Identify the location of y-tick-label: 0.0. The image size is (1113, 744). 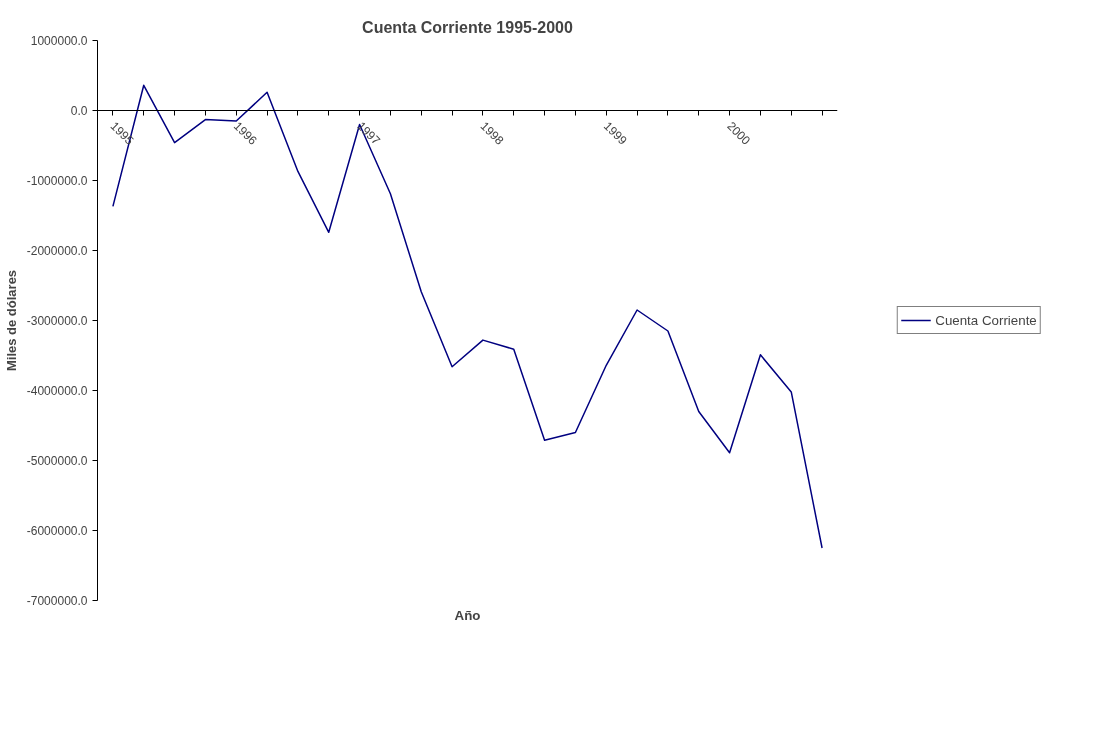
(79, 111).